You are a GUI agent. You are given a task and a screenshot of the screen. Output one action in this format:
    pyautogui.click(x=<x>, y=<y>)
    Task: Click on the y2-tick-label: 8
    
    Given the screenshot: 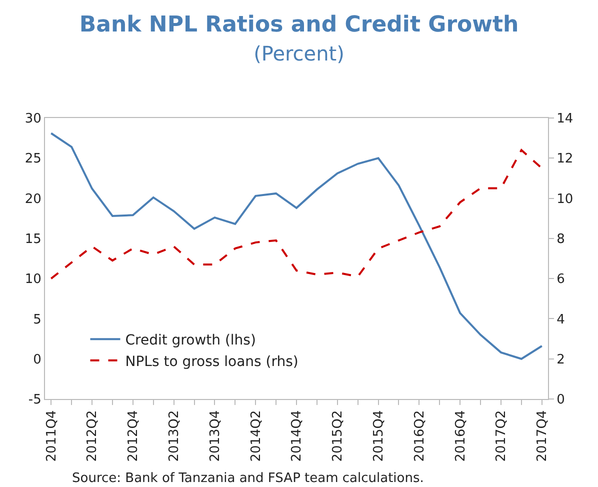 What is the action you would take?
    pyautogui.click(x=560, y=239)
    